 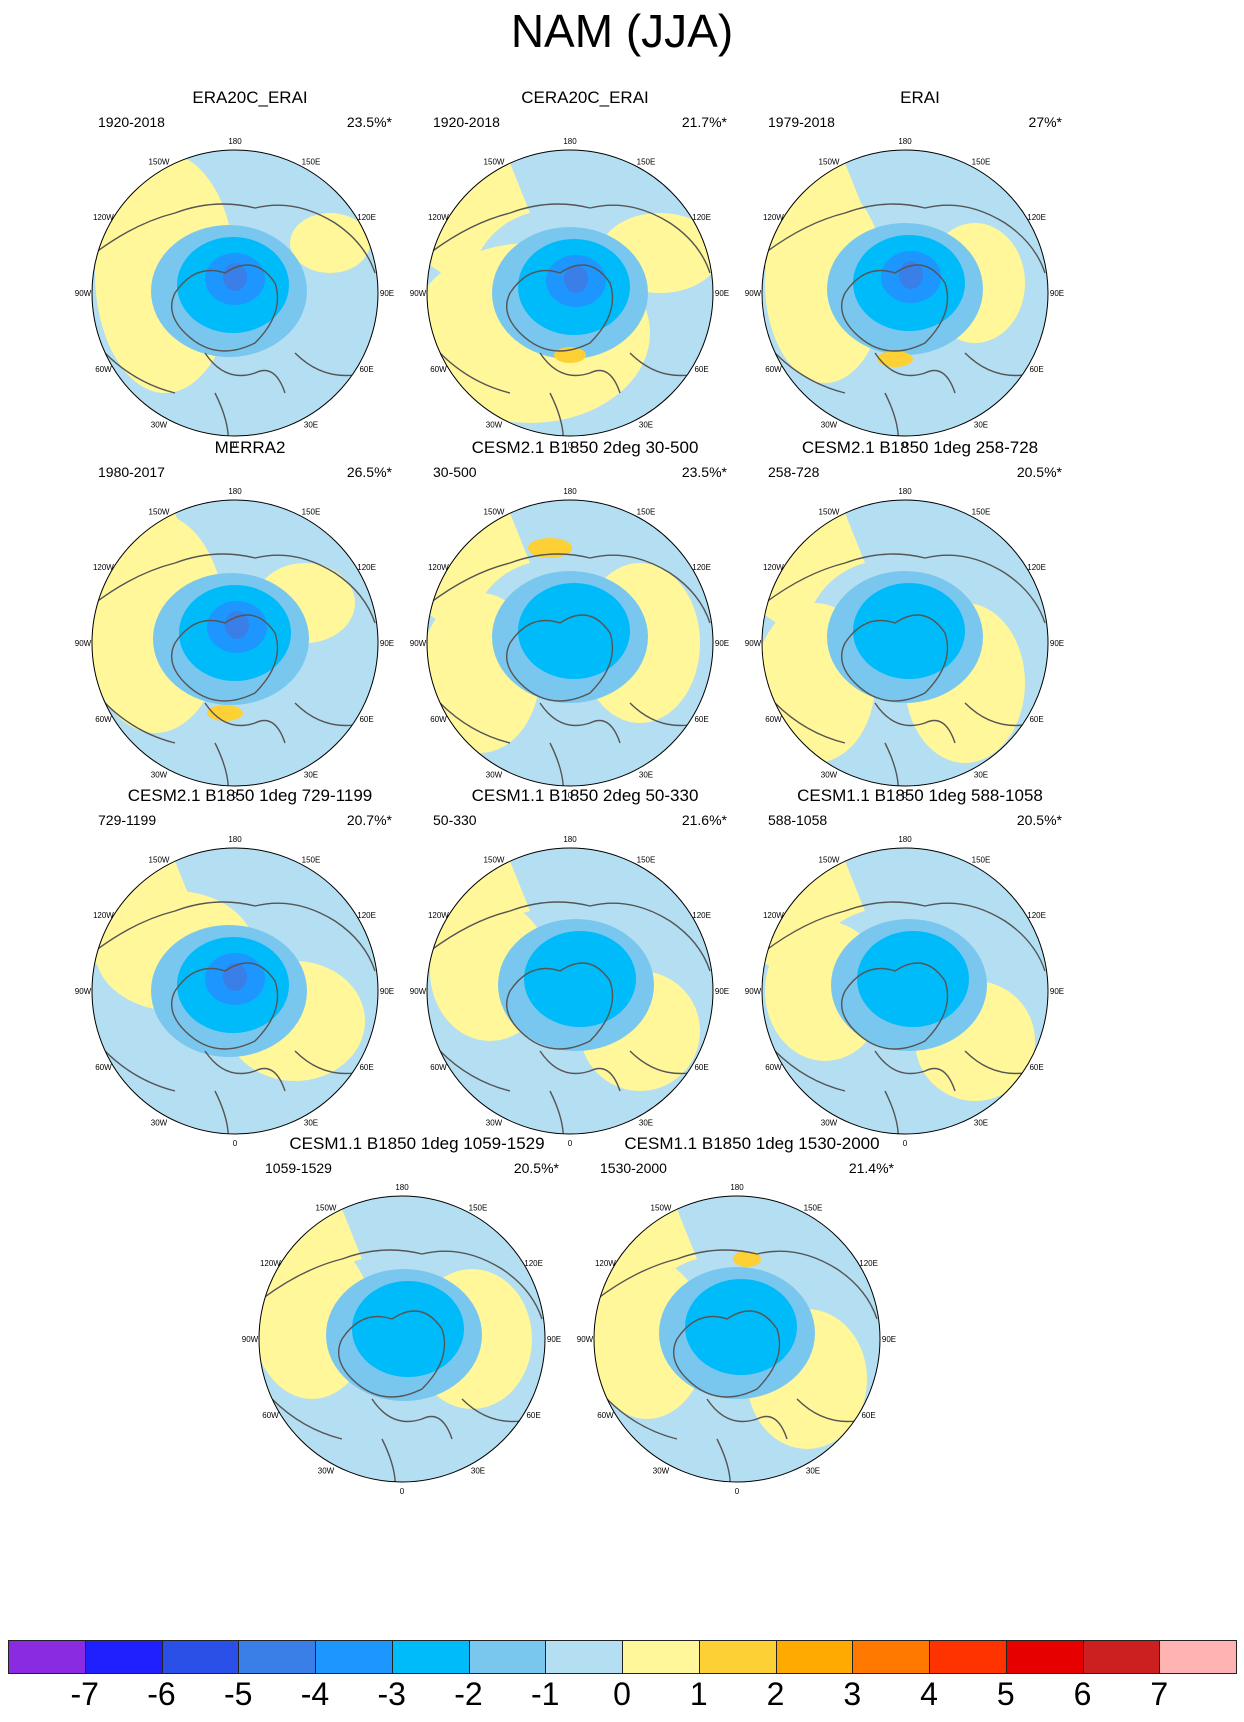 What do you see at coordinates (852, 1694) in the screenshot?
I see `colorbar-tick-label: 3` at bounding box center [852, 1694].